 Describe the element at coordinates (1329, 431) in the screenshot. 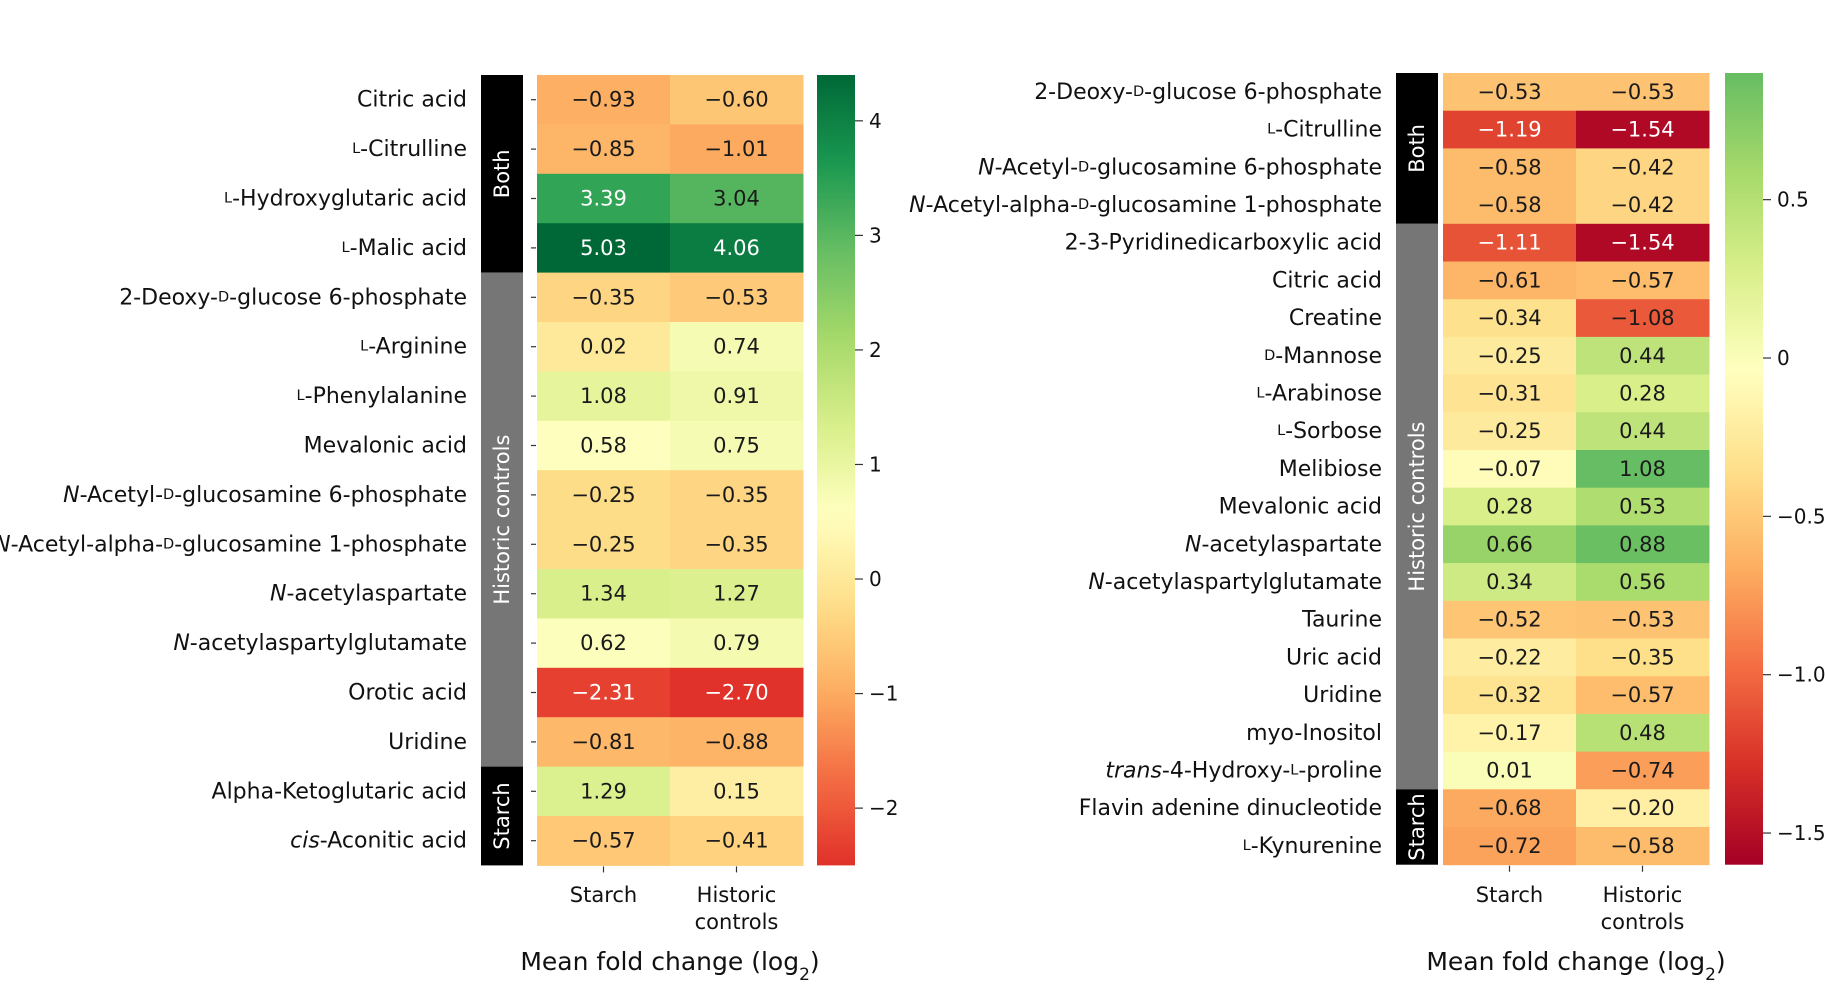

I see `row-label: L-Sorbose` at that location.